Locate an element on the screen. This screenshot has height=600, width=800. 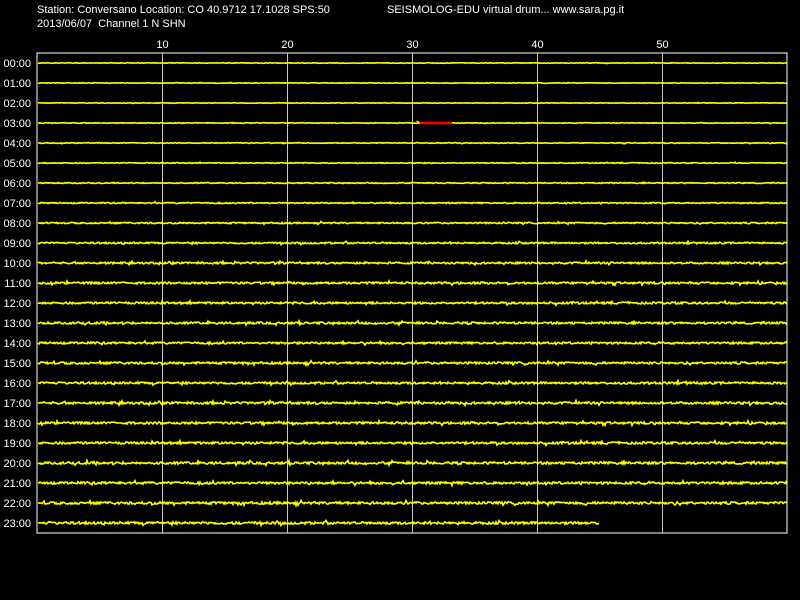
row-label-2200: 22:00 is located at coordinates (17, 504).